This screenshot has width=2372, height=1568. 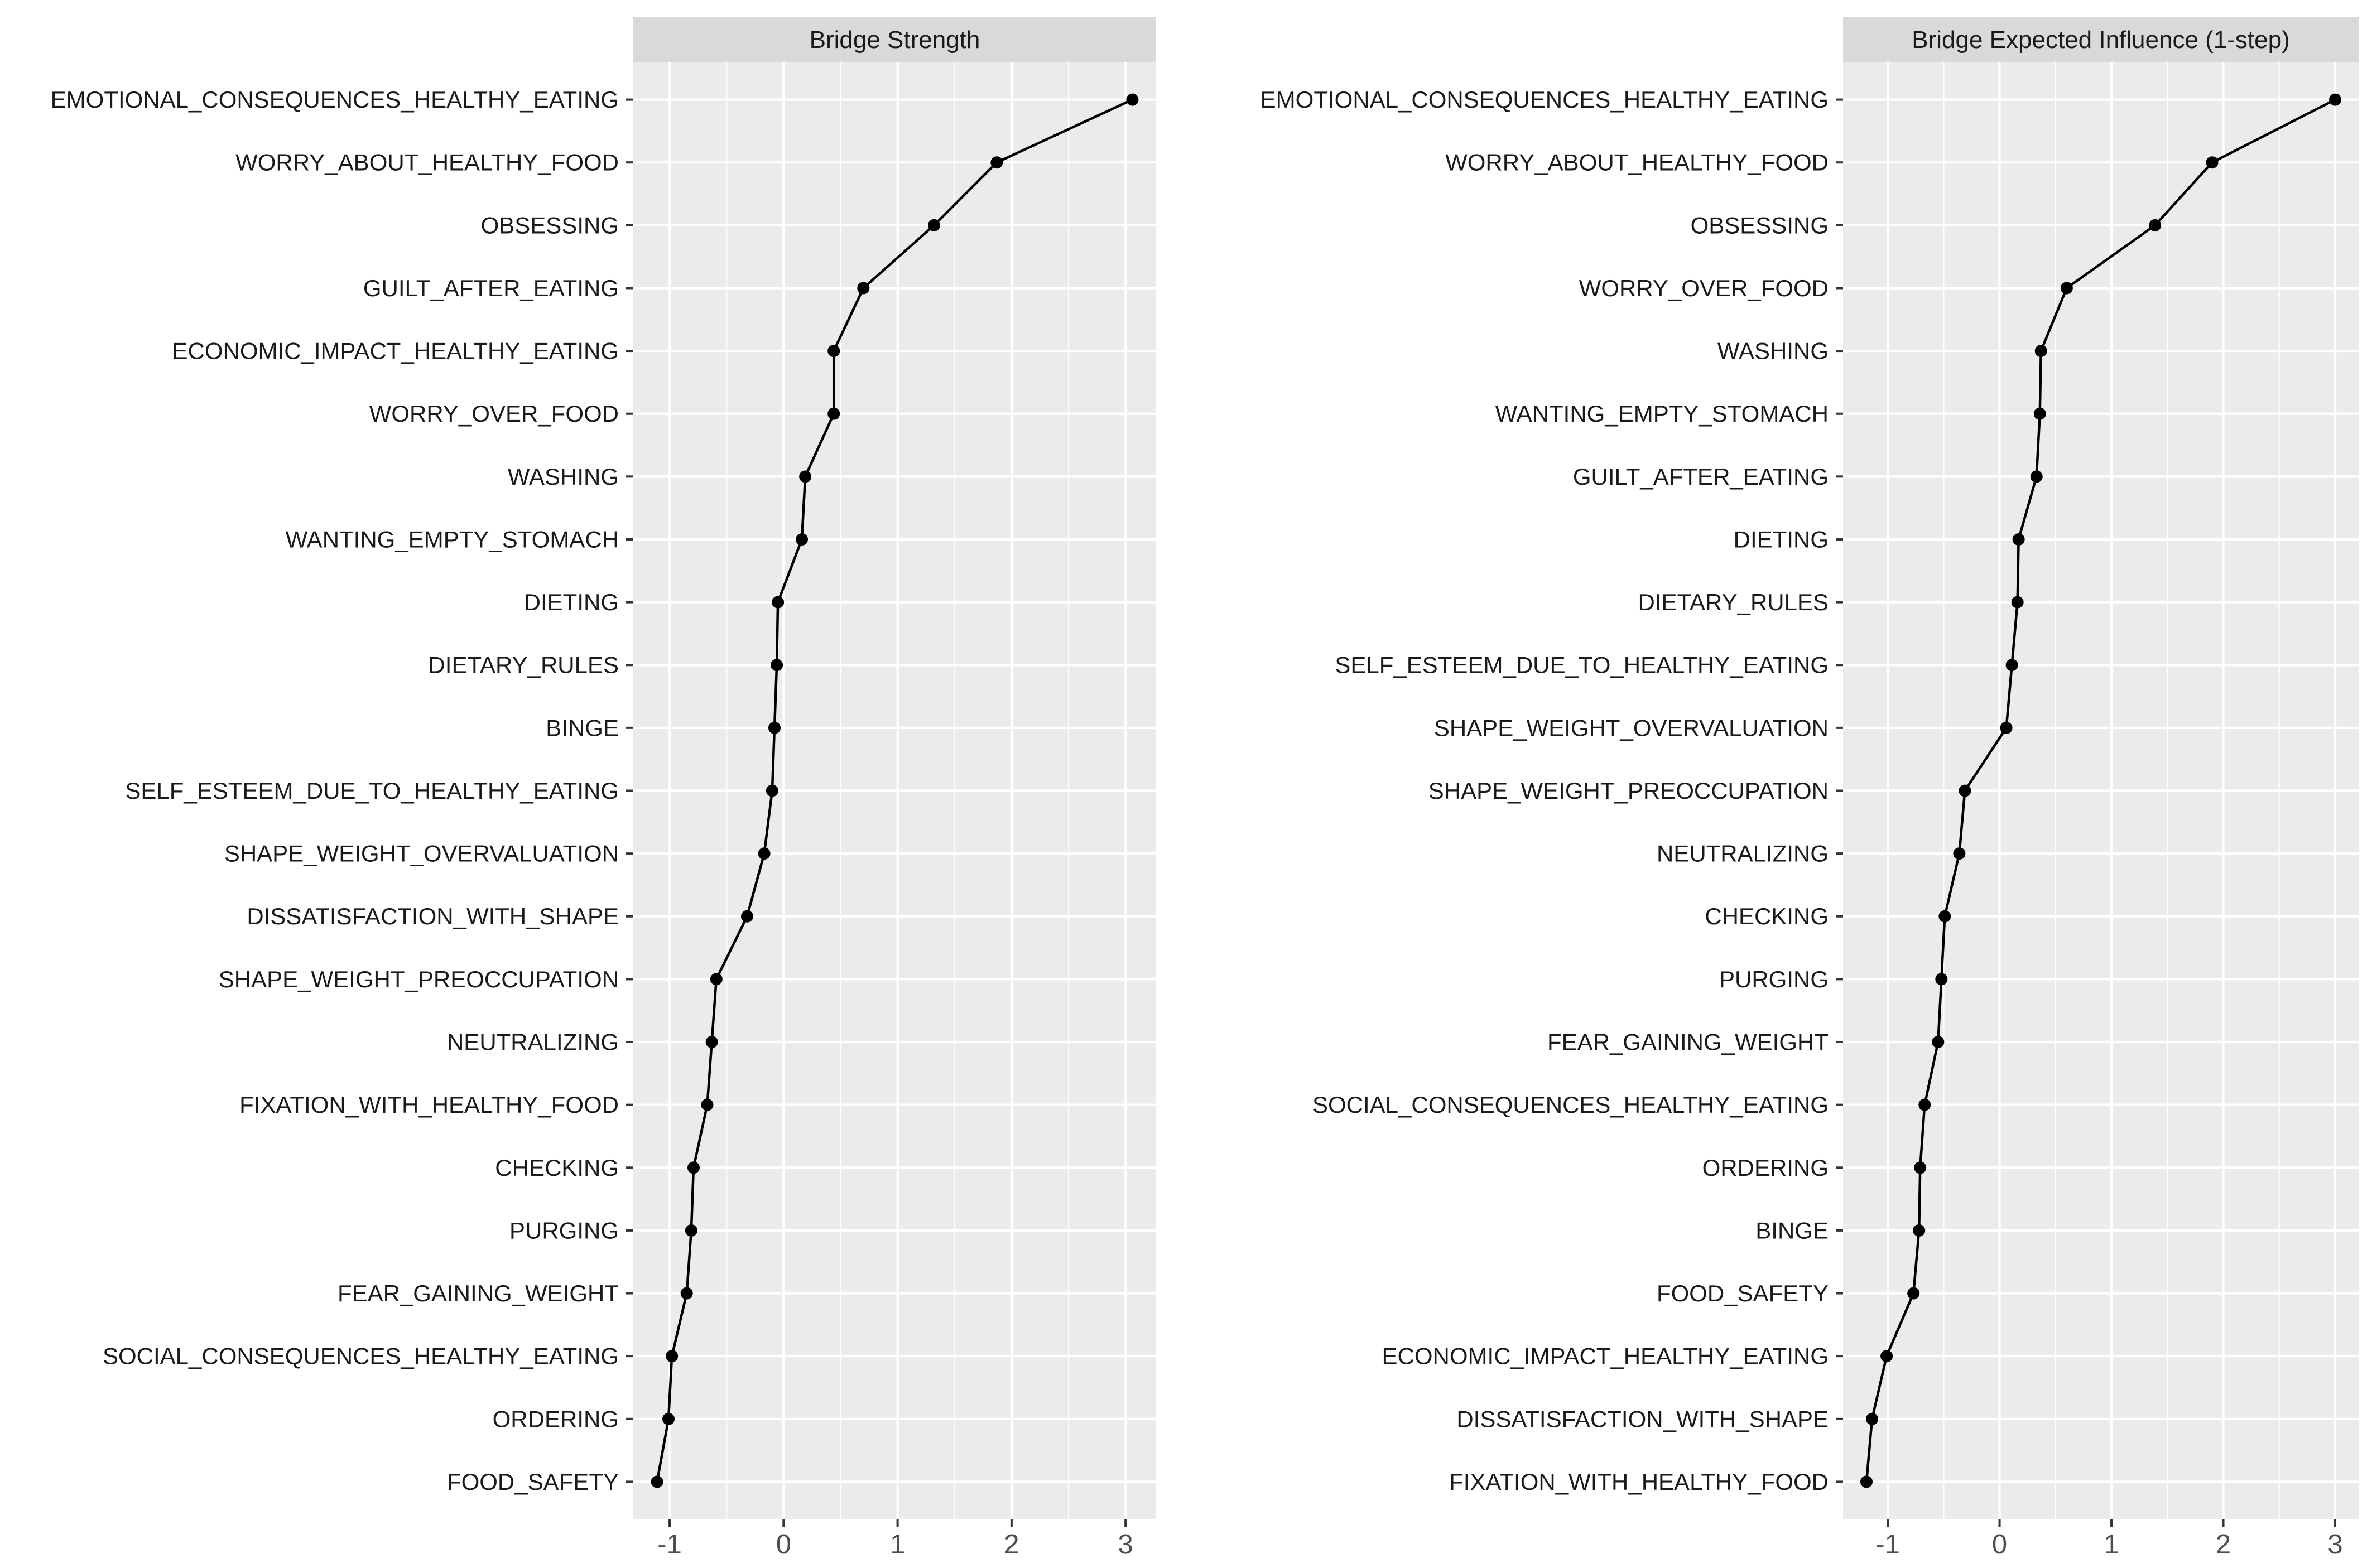 What do you see at coordinates (533, 1482) in the screenshot?
I see `y-axis-category-label: FOOD_SAFETY` at bounding box center [533, 1482].